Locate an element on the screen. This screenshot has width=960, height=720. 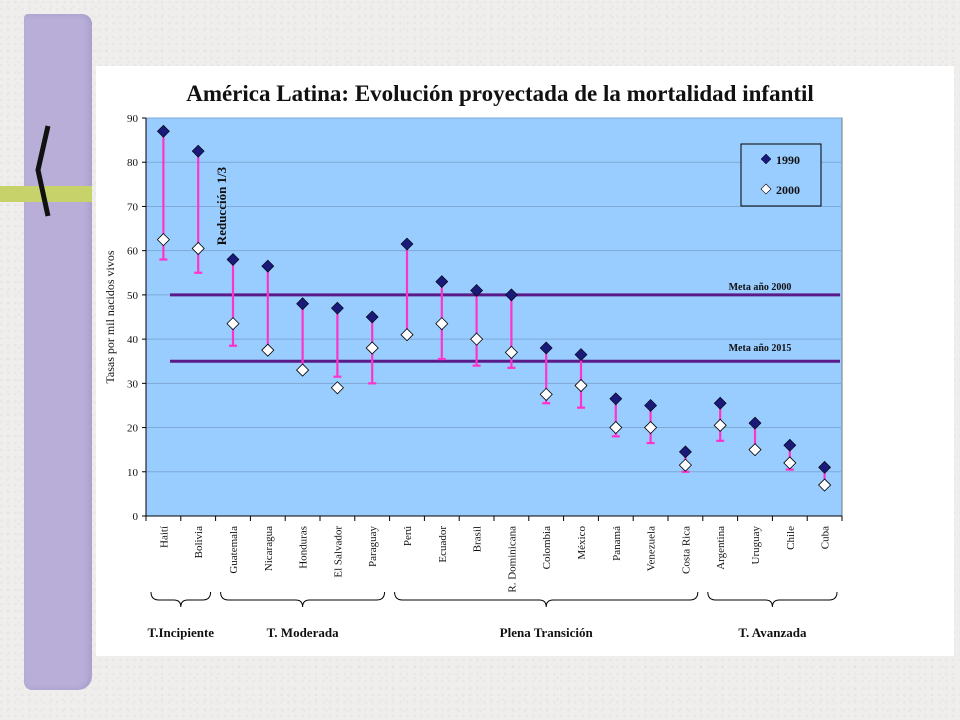
legend-label-1990: 1990 is located at coordinates (788, 160).